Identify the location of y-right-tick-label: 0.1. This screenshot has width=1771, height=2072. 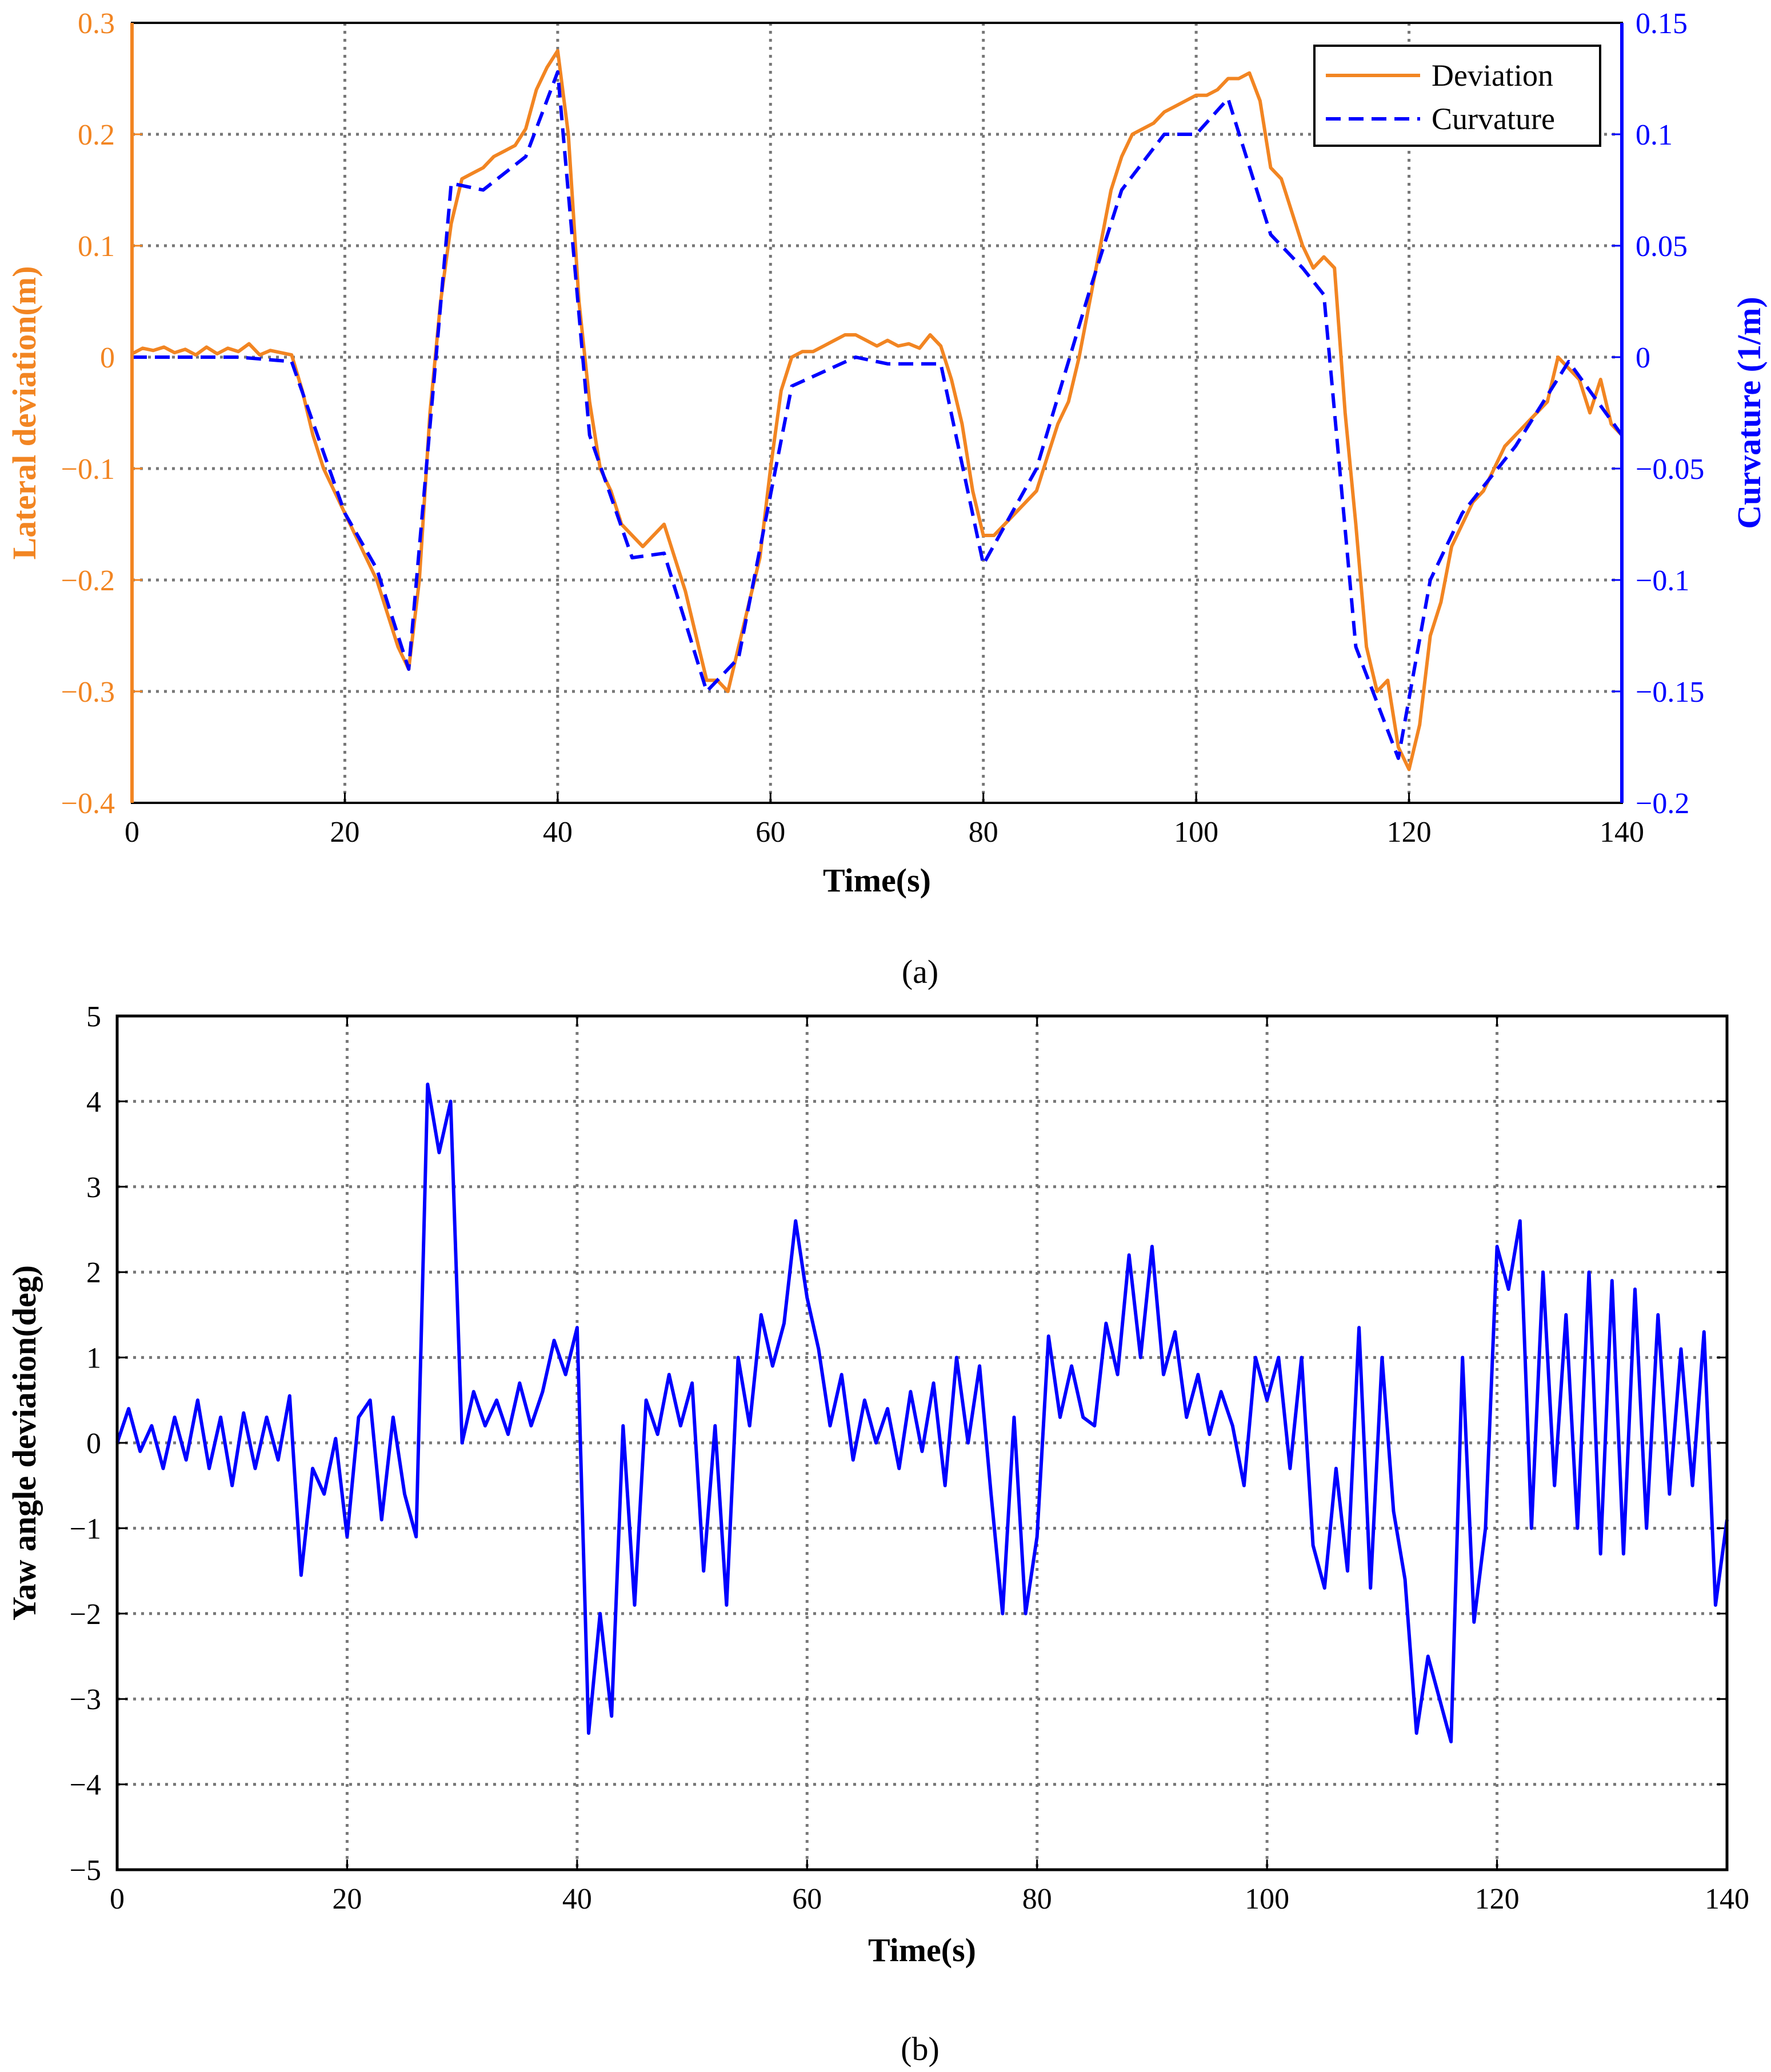
(1655, 135).